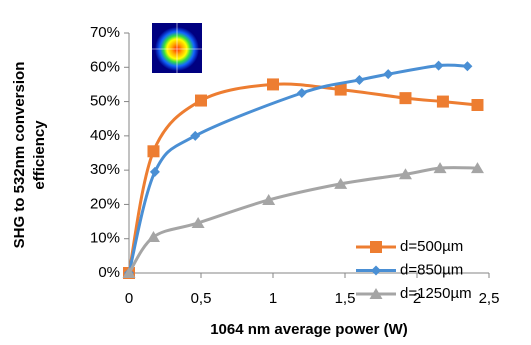 This screenshot has height=345, width=531. What do you see at coordinates (201, 298) in the screenshot?
I see `x-tick-label: 0,5` at bounding box center [201, 298].